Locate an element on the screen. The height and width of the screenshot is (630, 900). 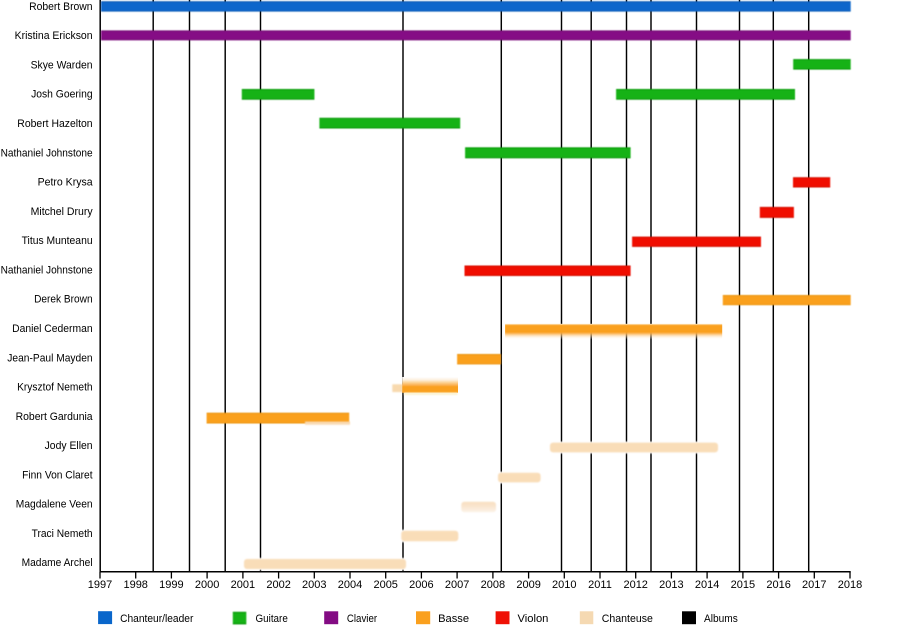
svg-text: 1997 is located at coordinates (100, 585).